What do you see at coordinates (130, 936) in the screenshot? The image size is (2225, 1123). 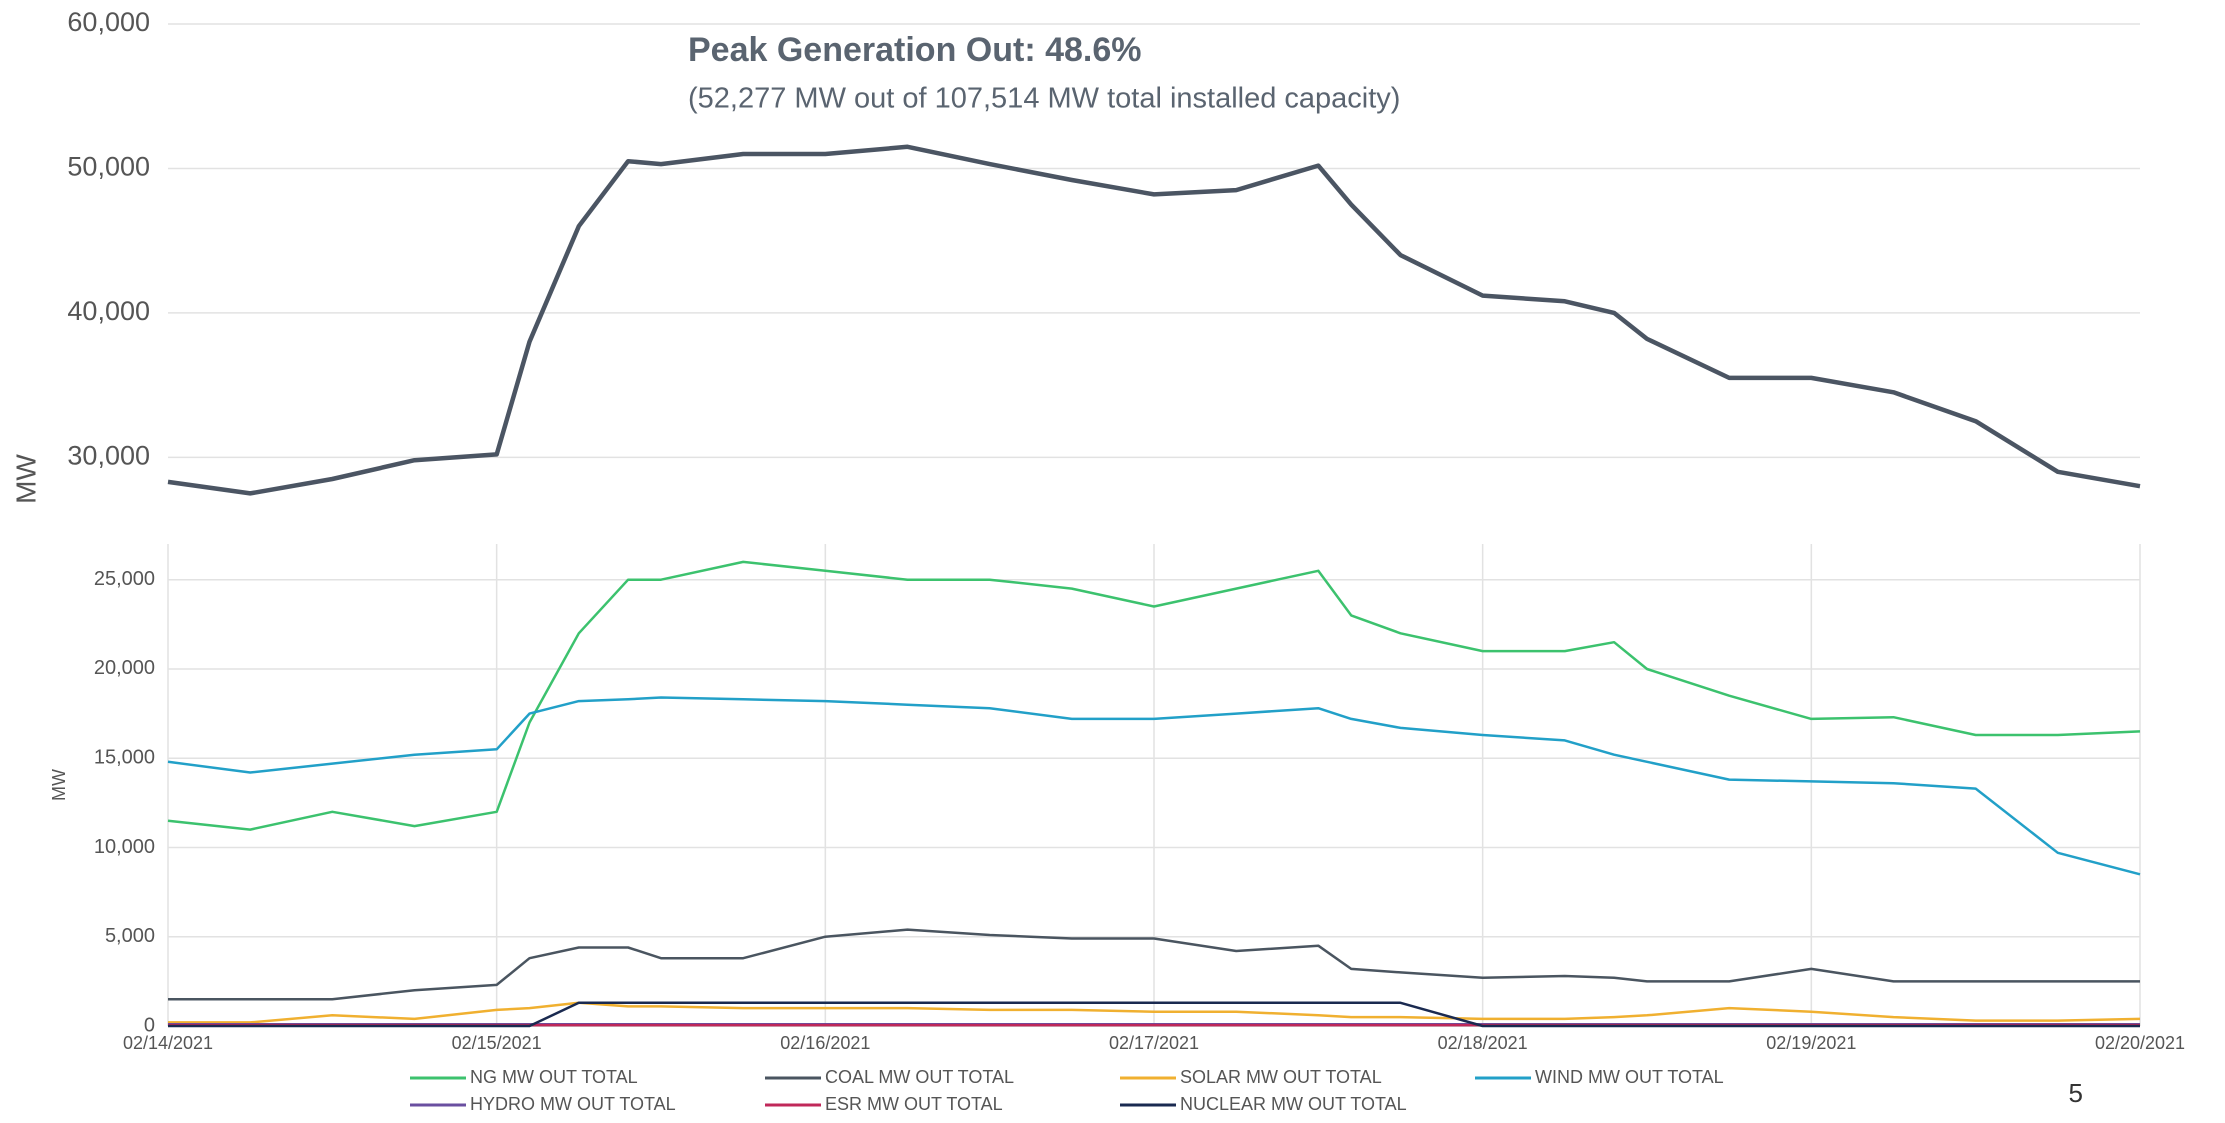 I see `y-tick-label: 5,000` at bounding box center [130, 936].